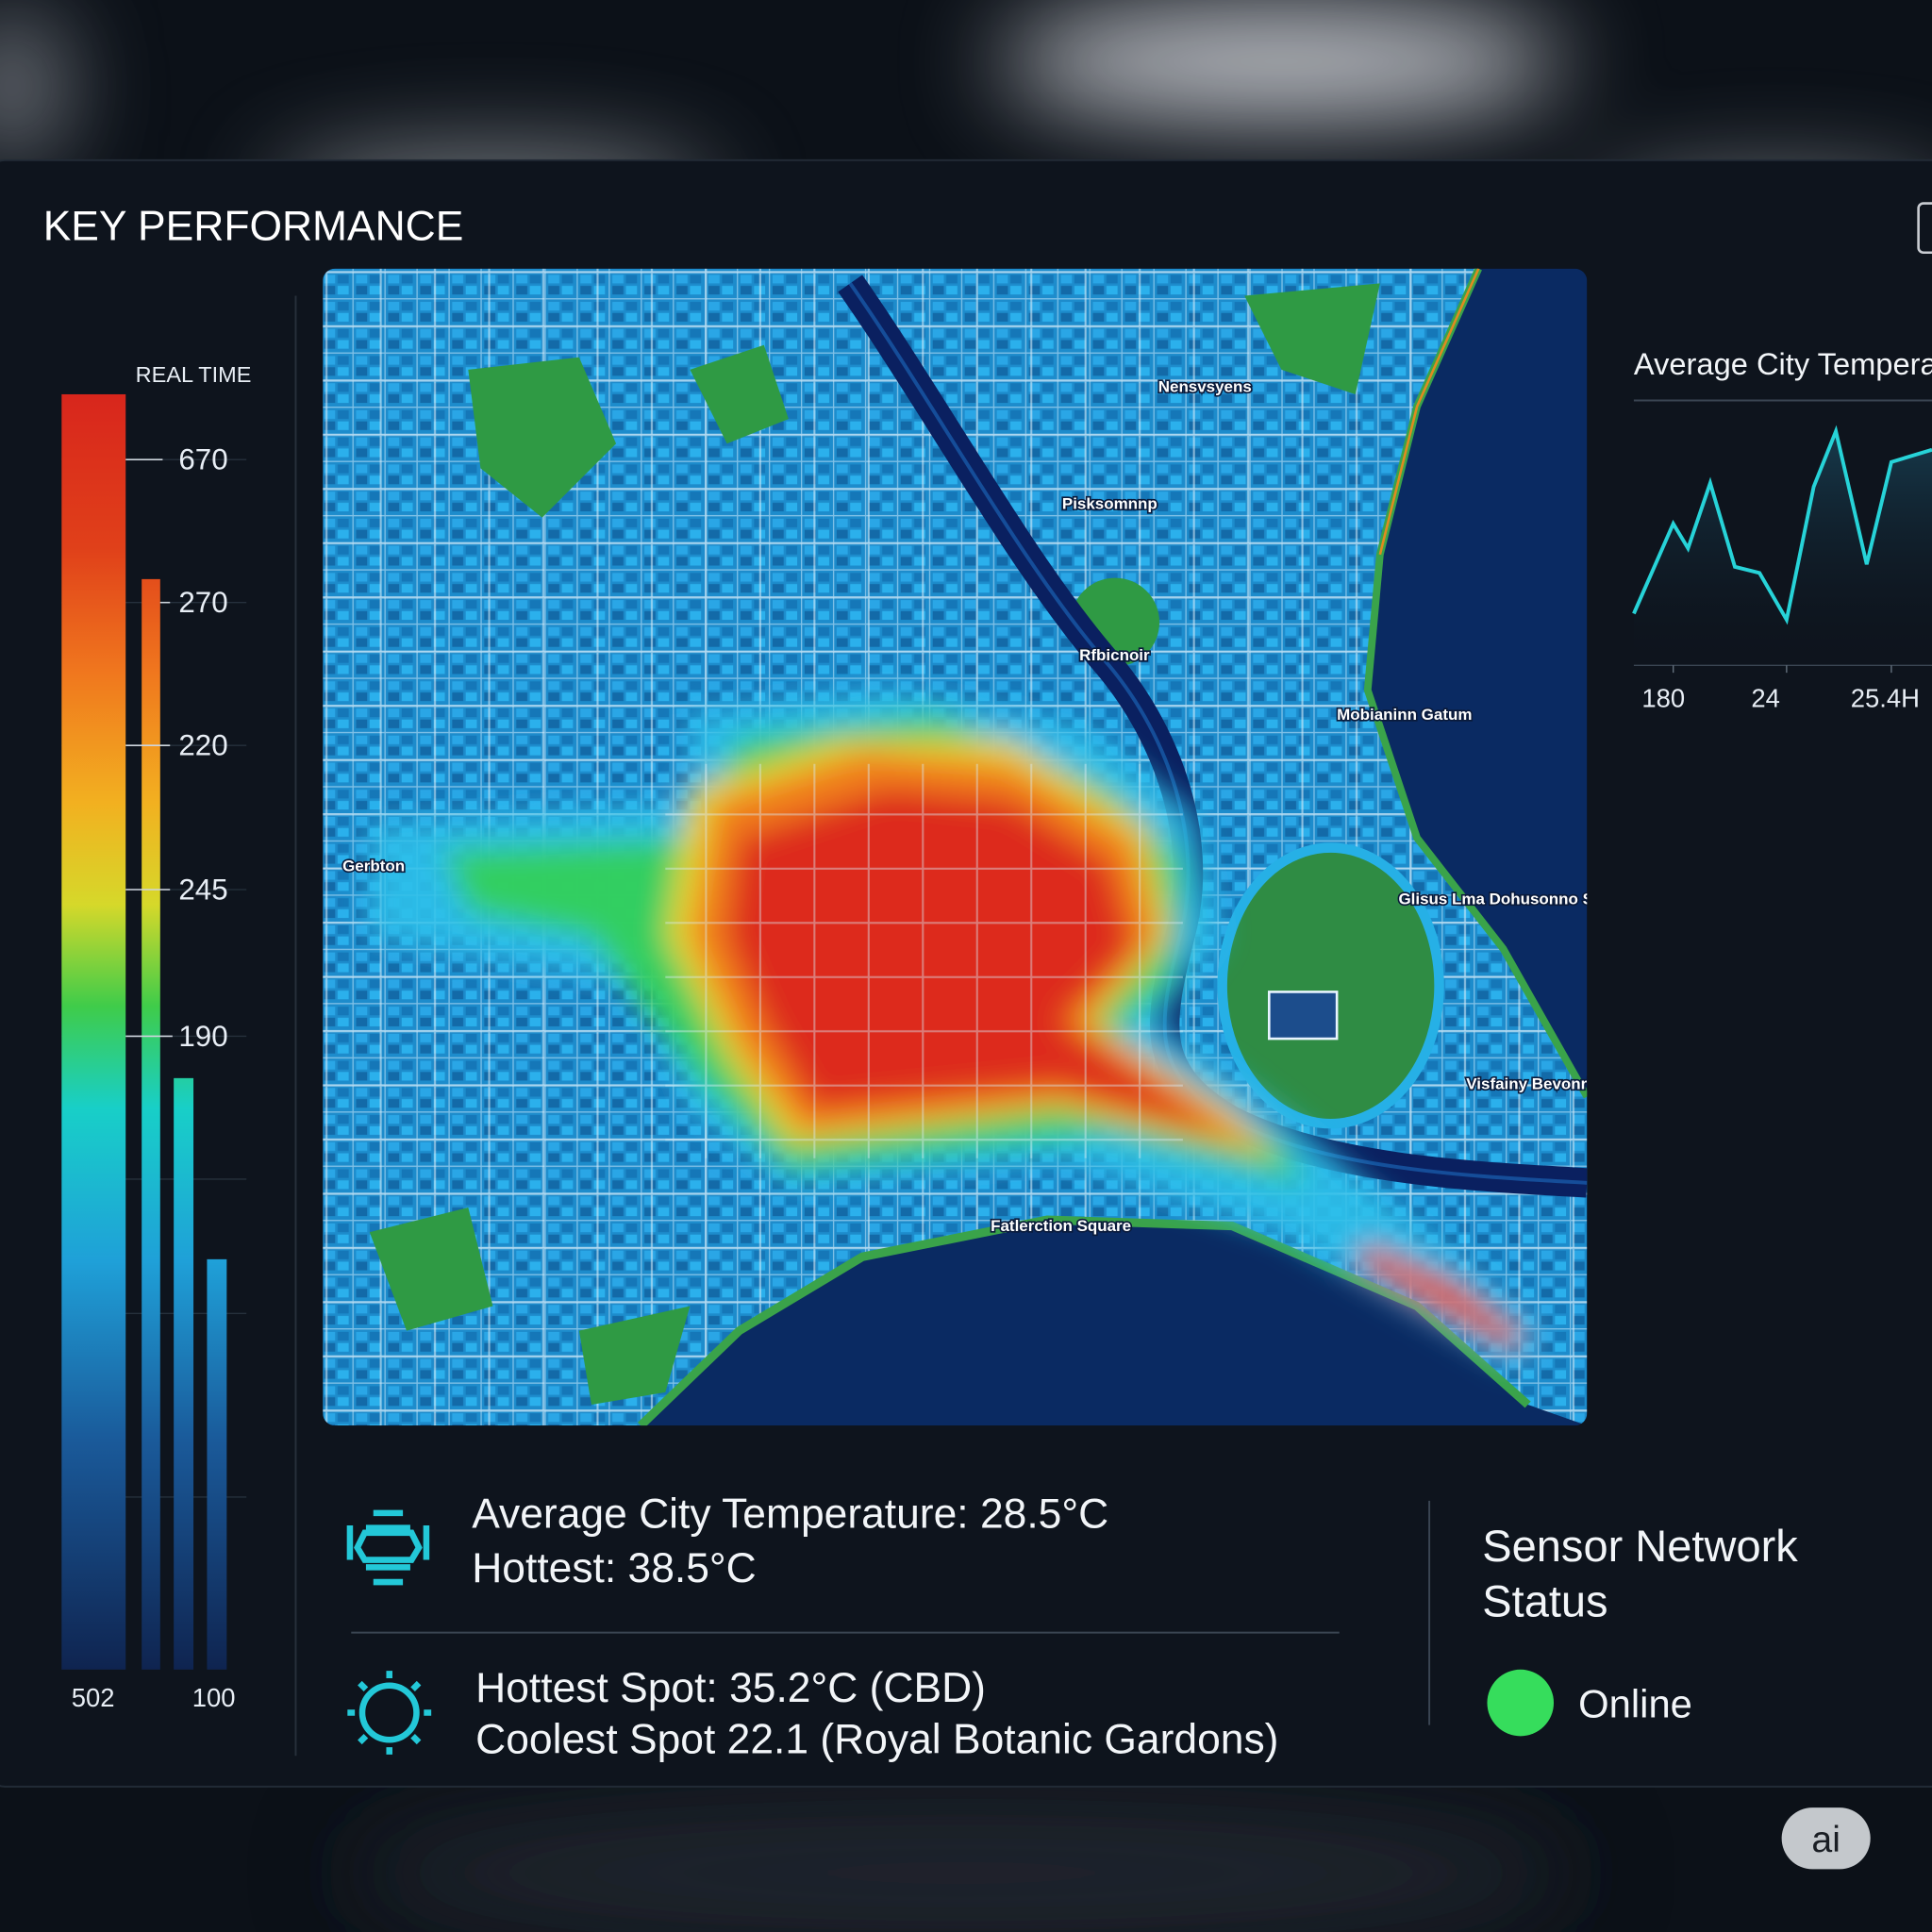  Describe the element at coordinates (202, 889) in the screenshot. I see `gauge-tick-label: 245` at that location.